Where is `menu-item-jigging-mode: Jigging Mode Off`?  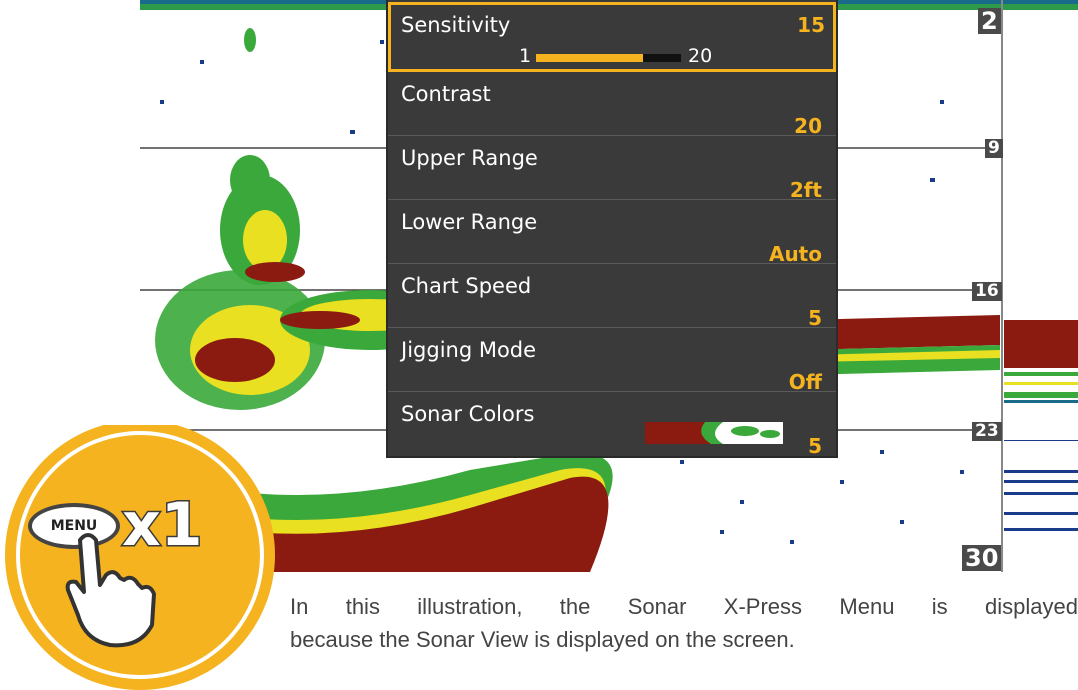
menu-item-jigging-mode: Jigging Mode Off is located at coordinates (612, 361).